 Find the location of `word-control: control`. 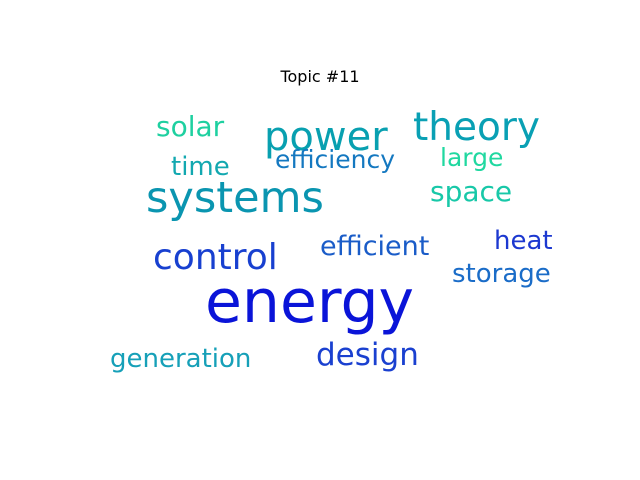

word-control: control is located at coordinates (215, 257).